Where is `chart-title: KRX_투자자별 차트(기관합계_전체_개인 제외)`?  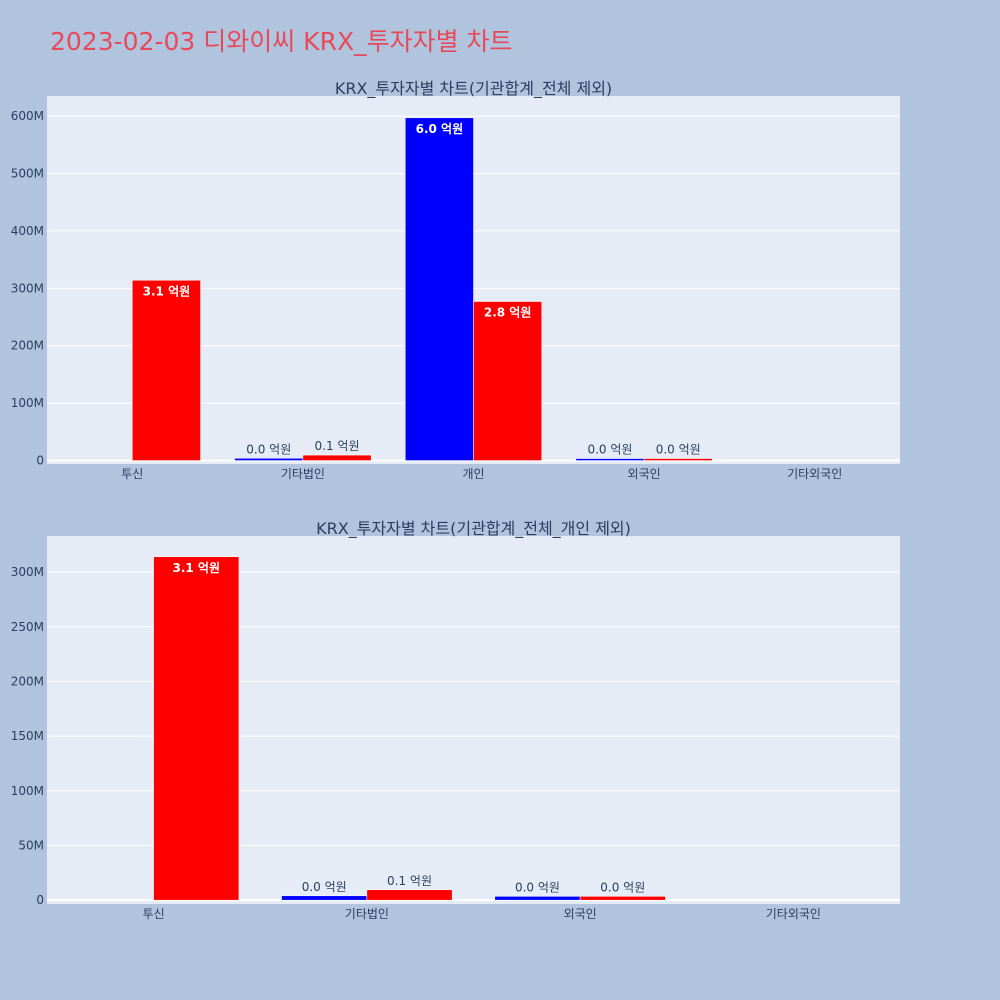 chart-title: KRX_투자자별 차트(기관합계_전체_개인 제외) is located at coordinates (473, 529).